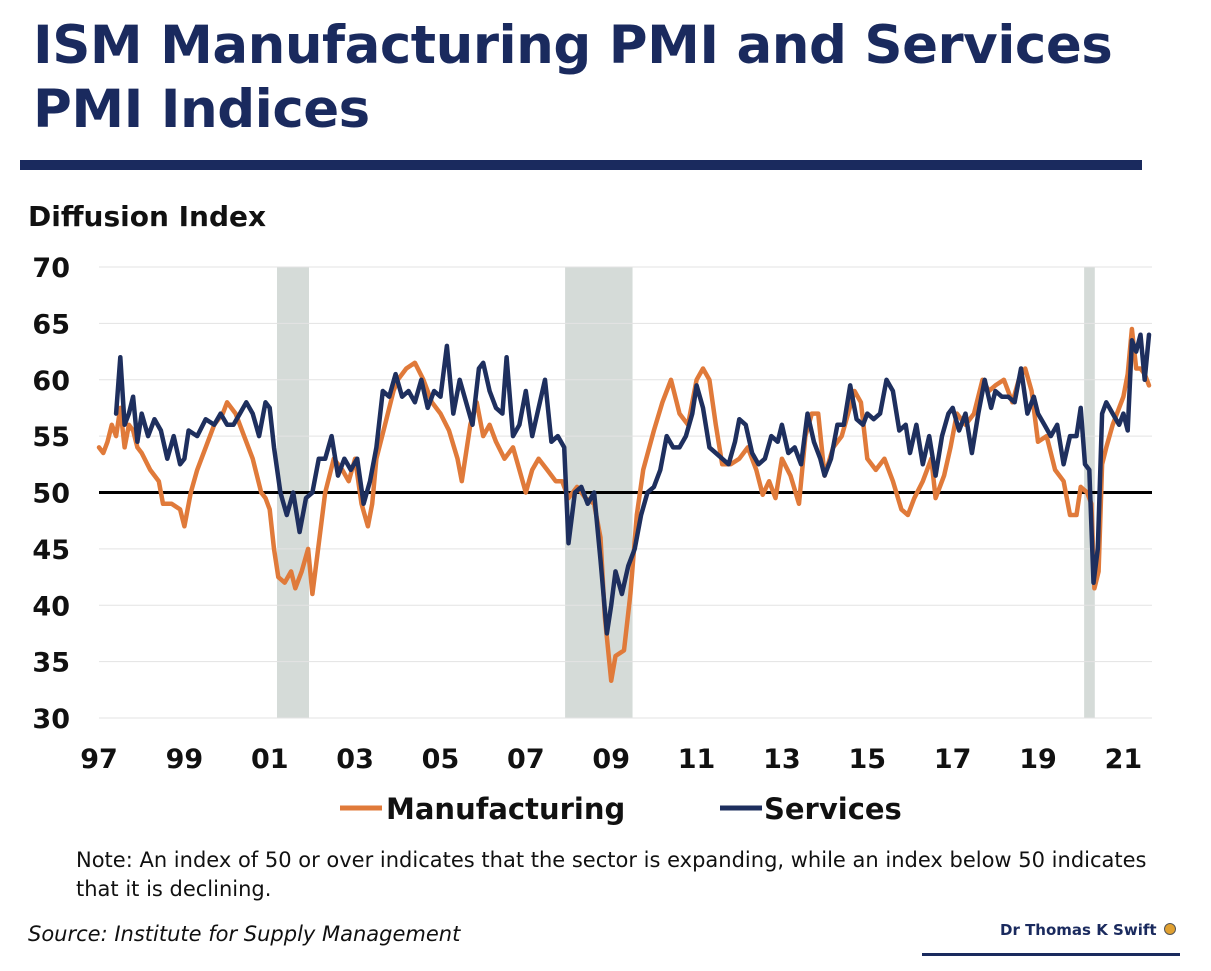 The width and height of the screenshot is (1211, 971). I want to click on legend: Manufacturing Services, so click(621, 809).